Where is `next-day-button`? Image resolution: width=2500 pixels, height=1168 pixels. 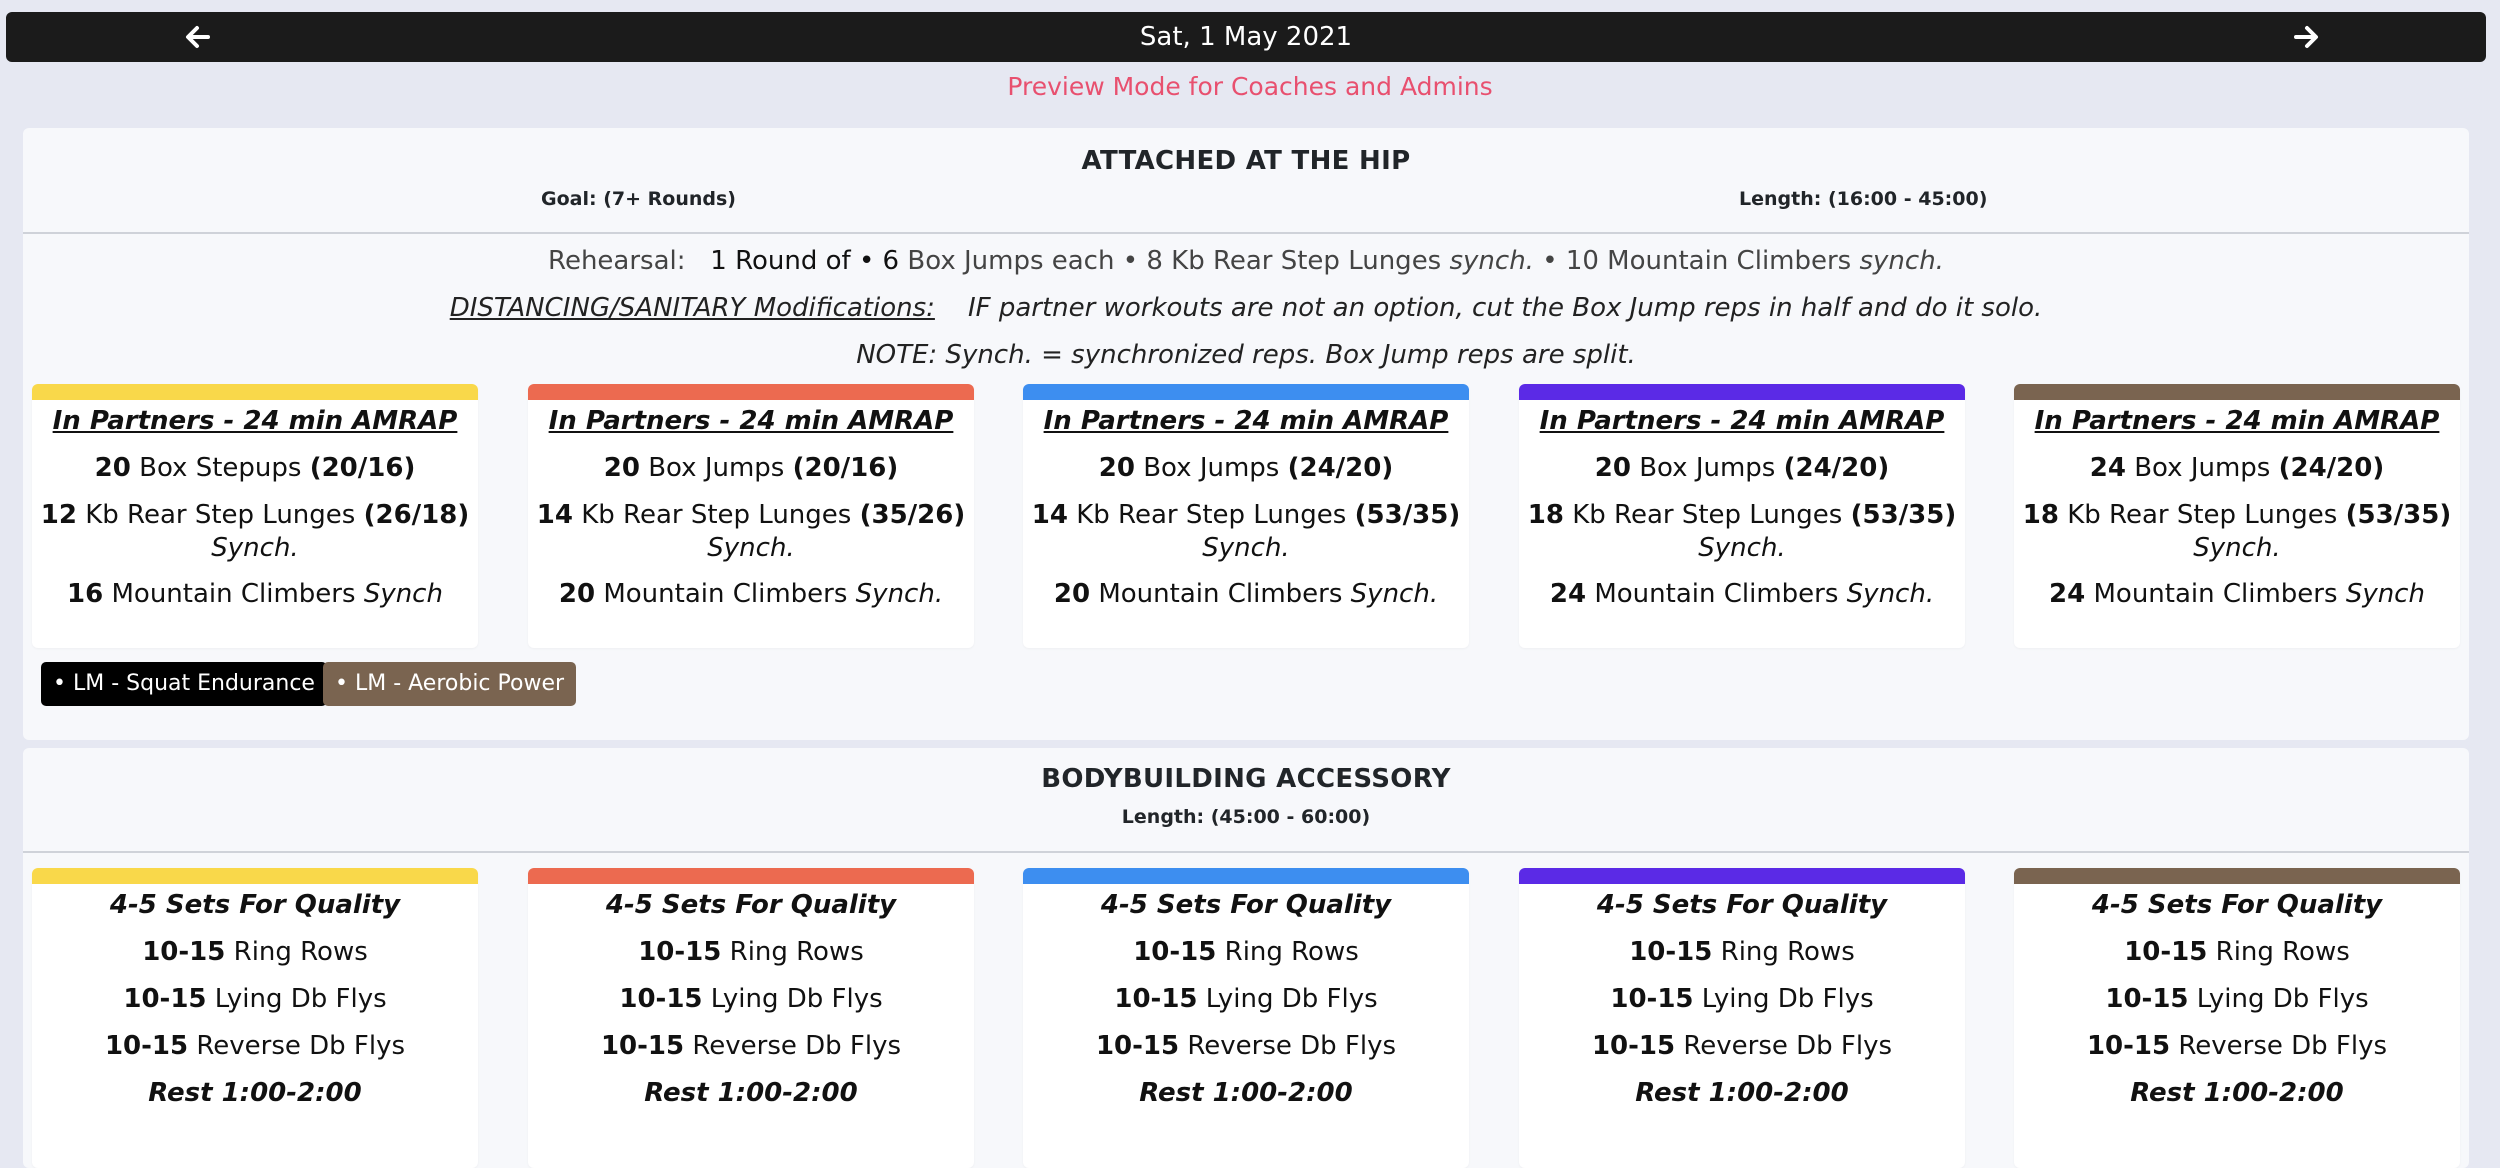 next-day-button is located at coordinates (2306, 37).